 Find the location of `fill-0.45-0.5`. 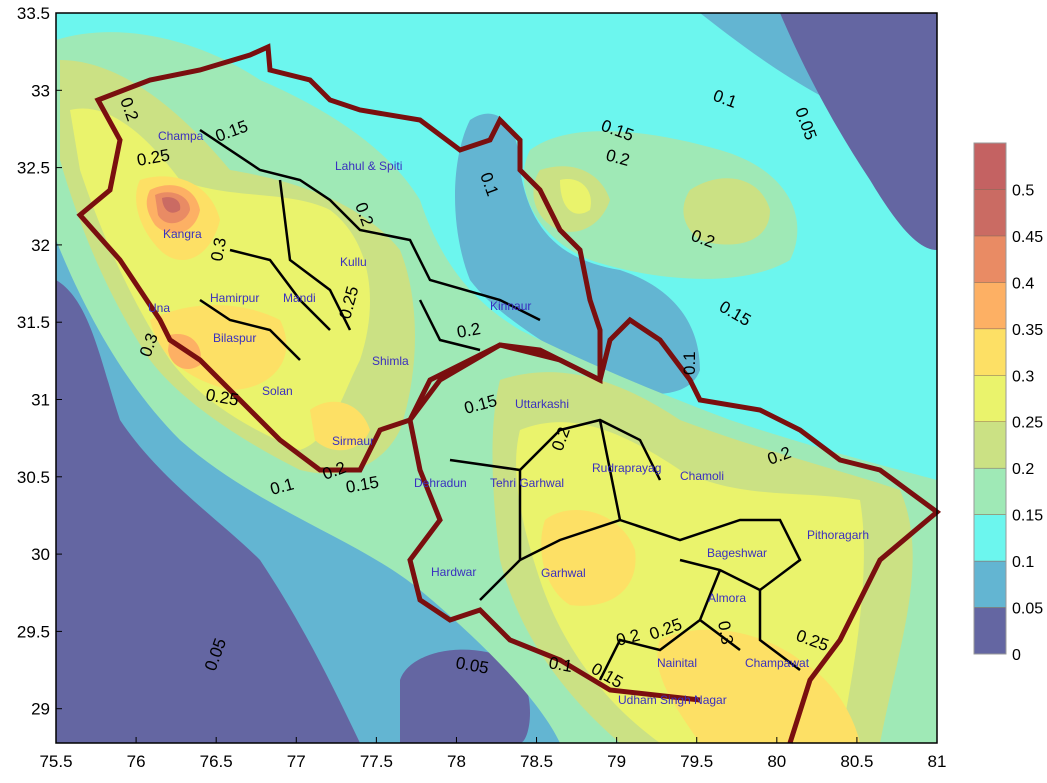

fill-0.45-0.5 is located at coordinates (171, 205).